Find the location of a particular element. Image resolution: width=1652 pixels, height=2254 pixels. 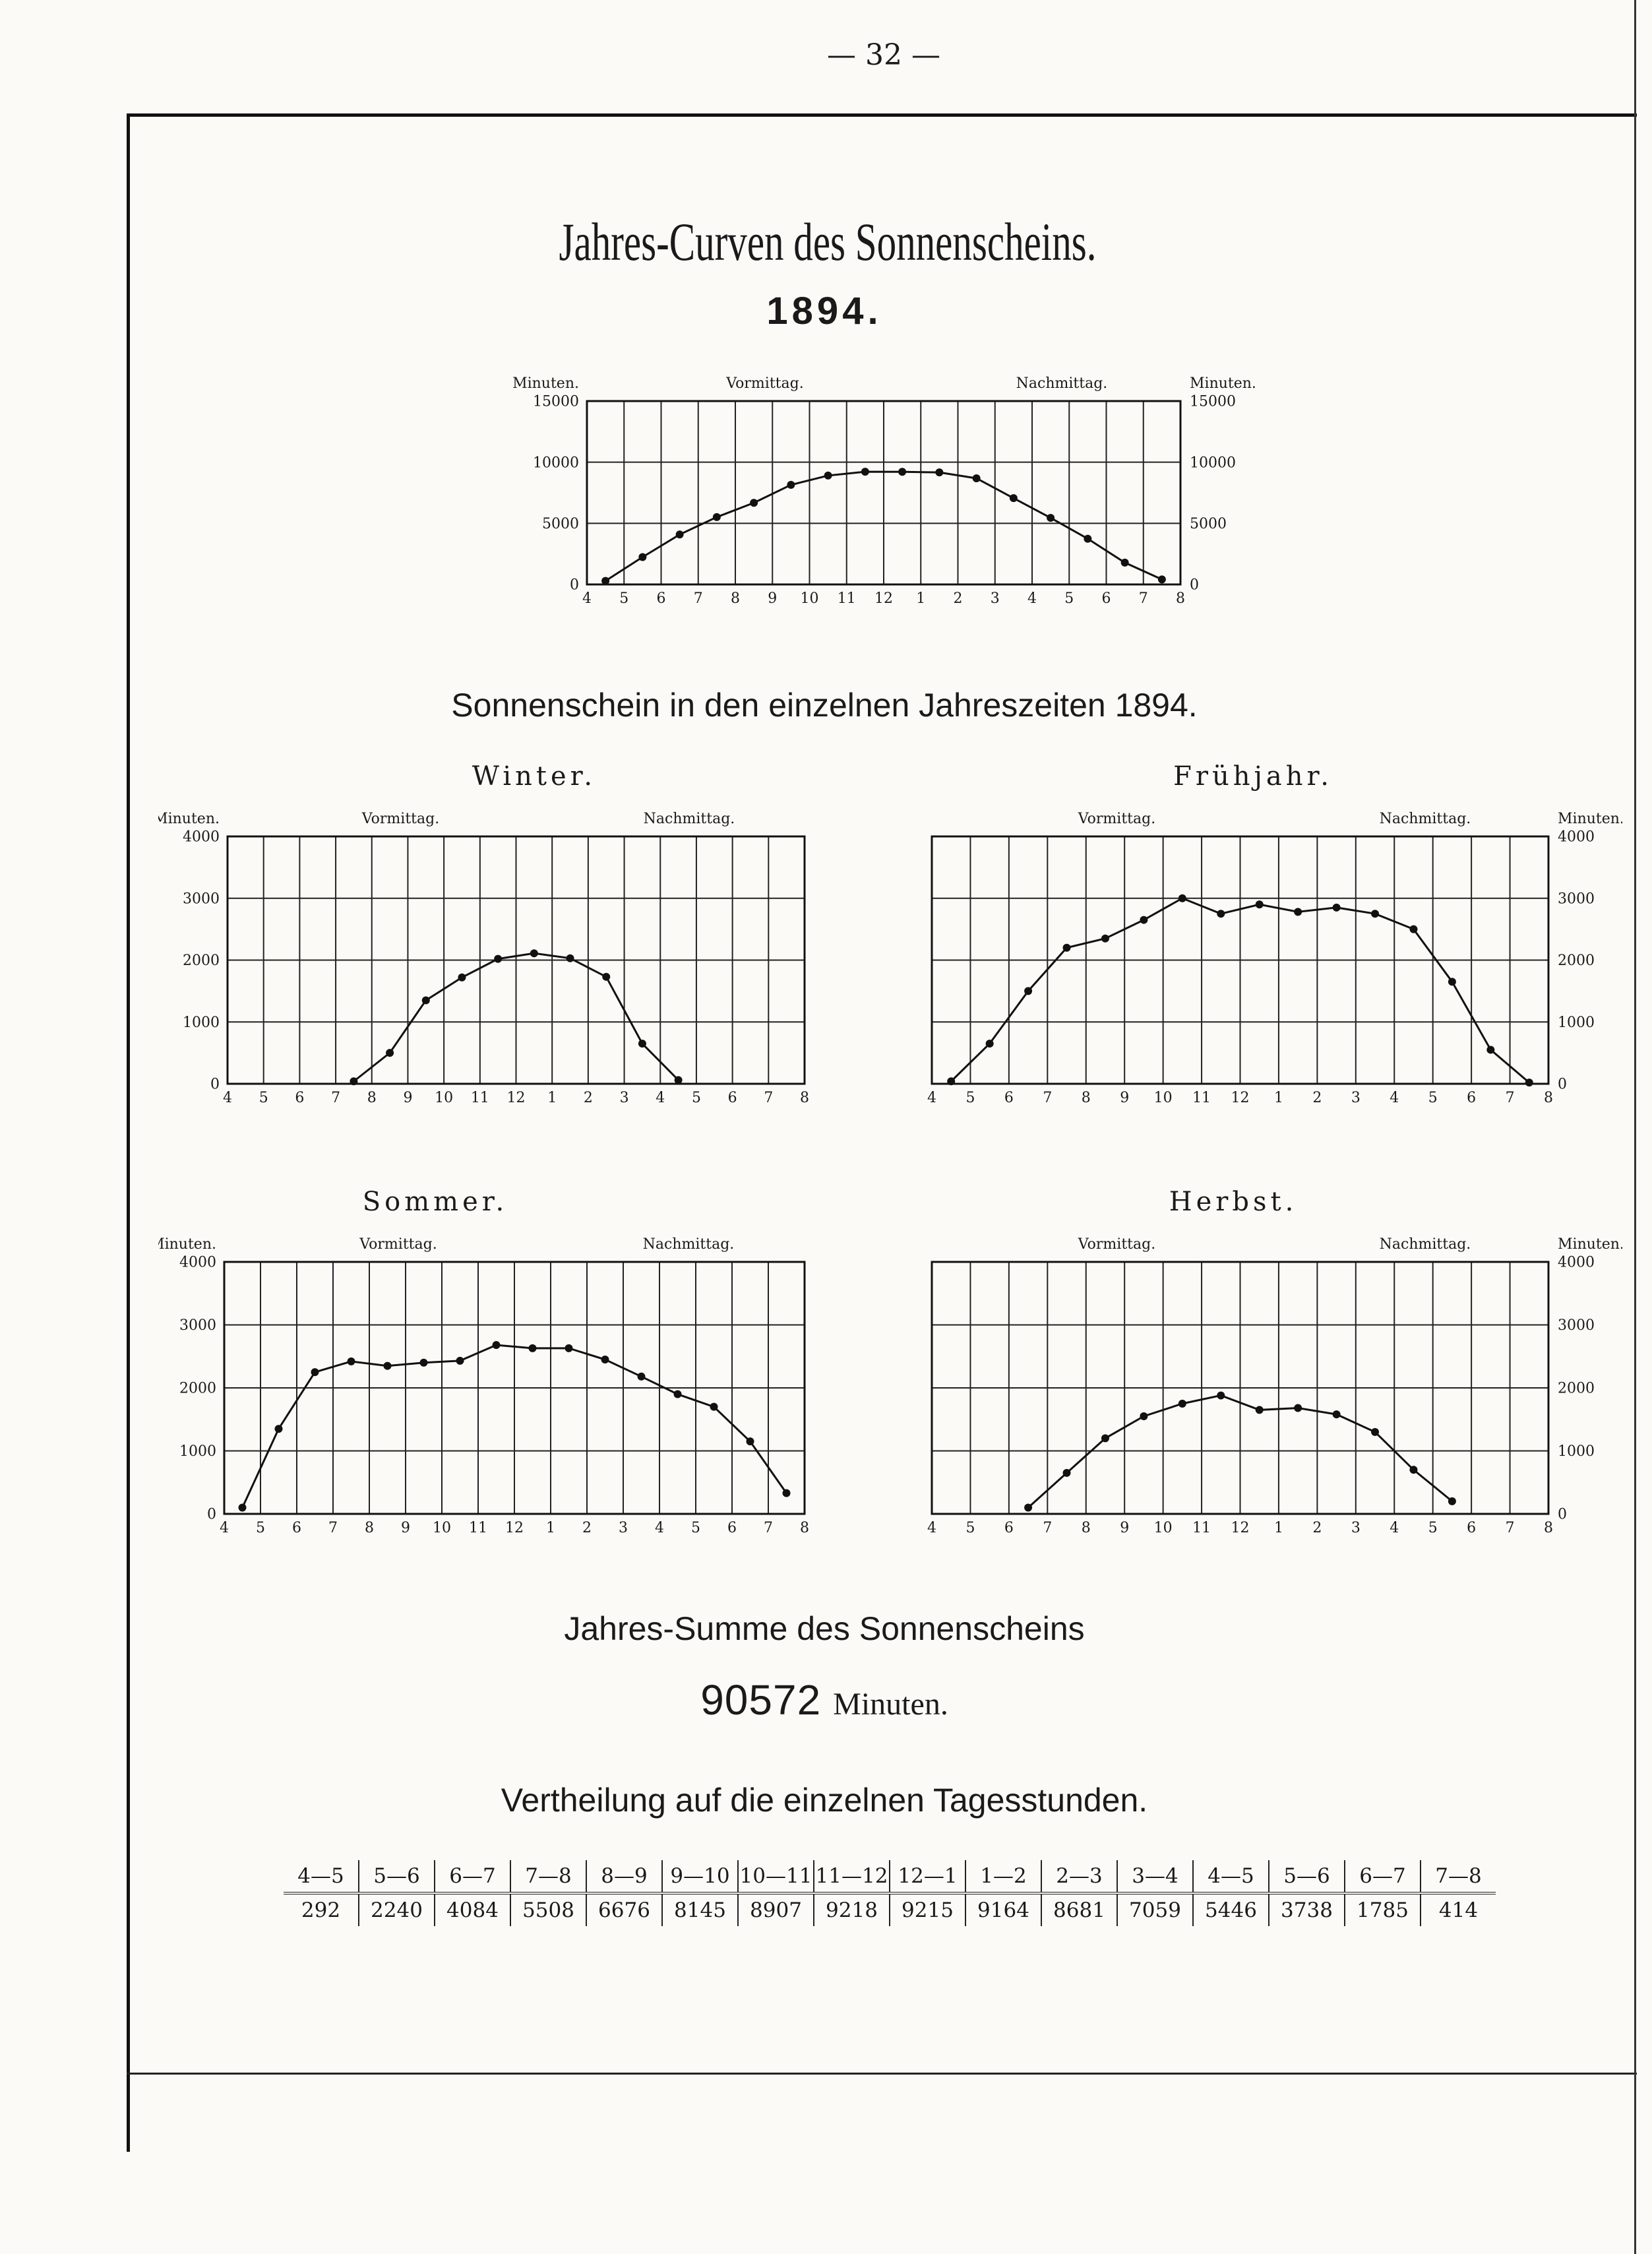

distribution-value-cell: 8145 is located at coordinates (699, 1910).